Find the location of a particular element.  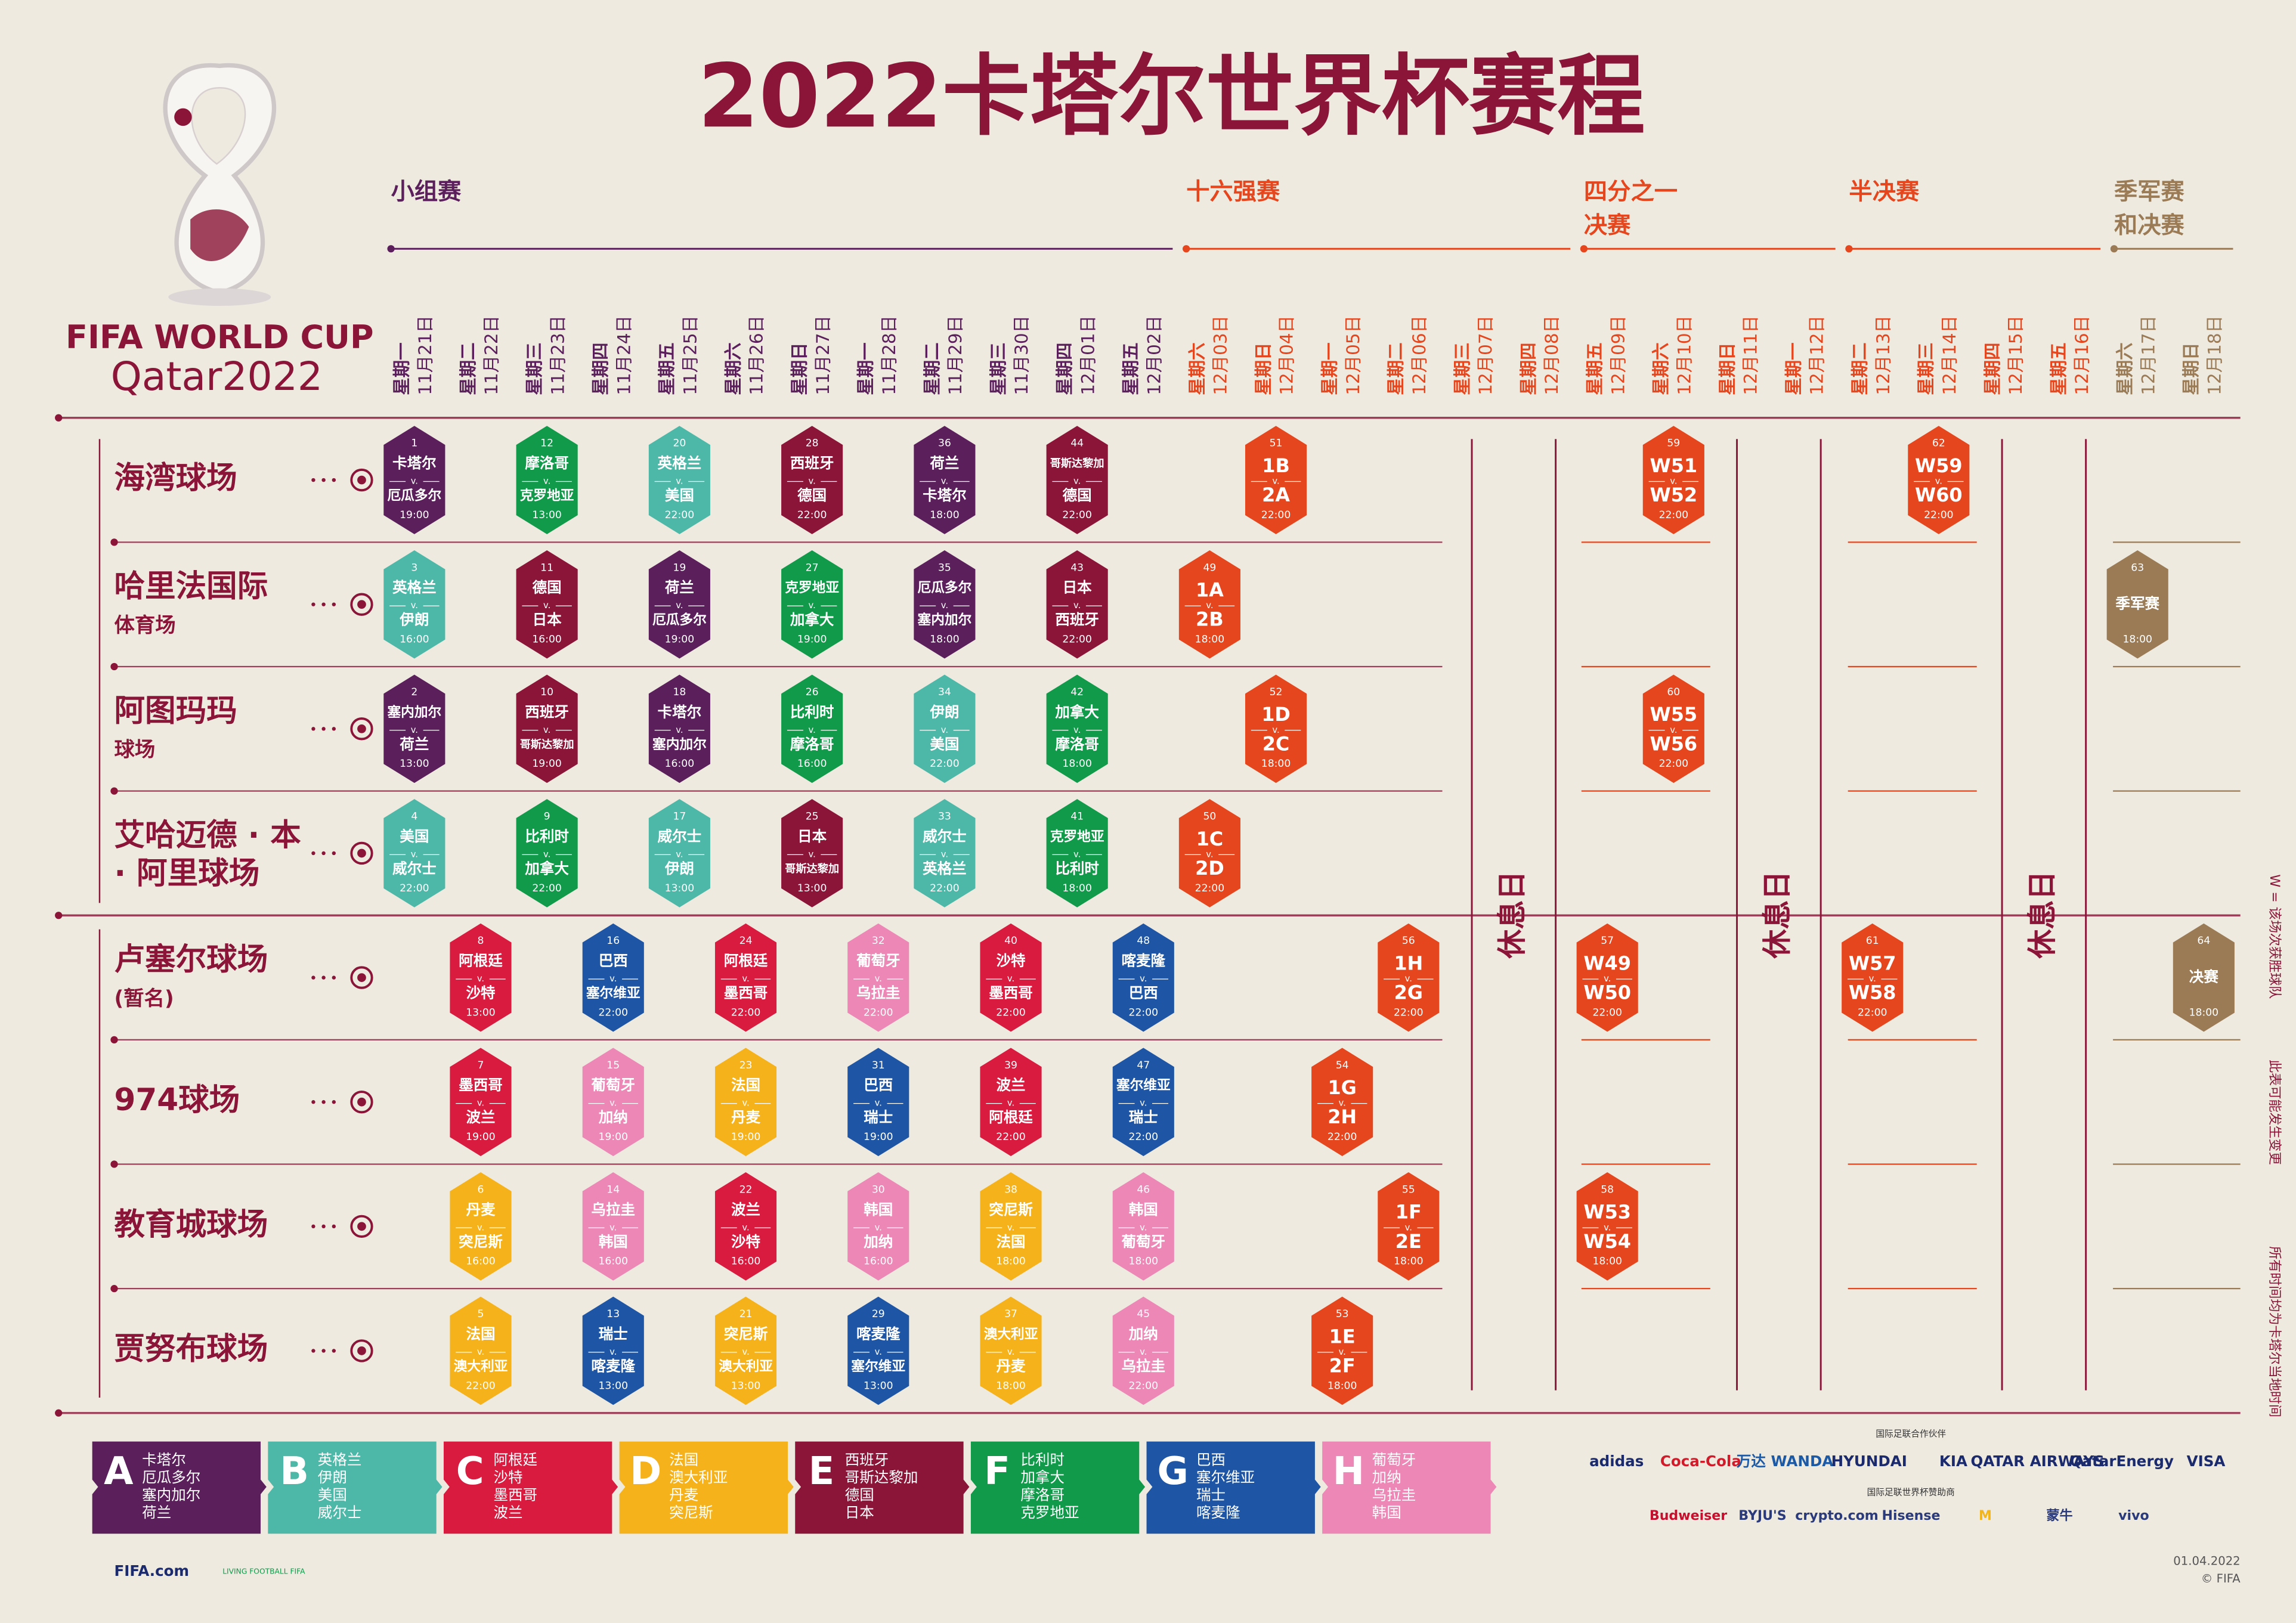

group-letter: E is located at coordinates (822, 1471).